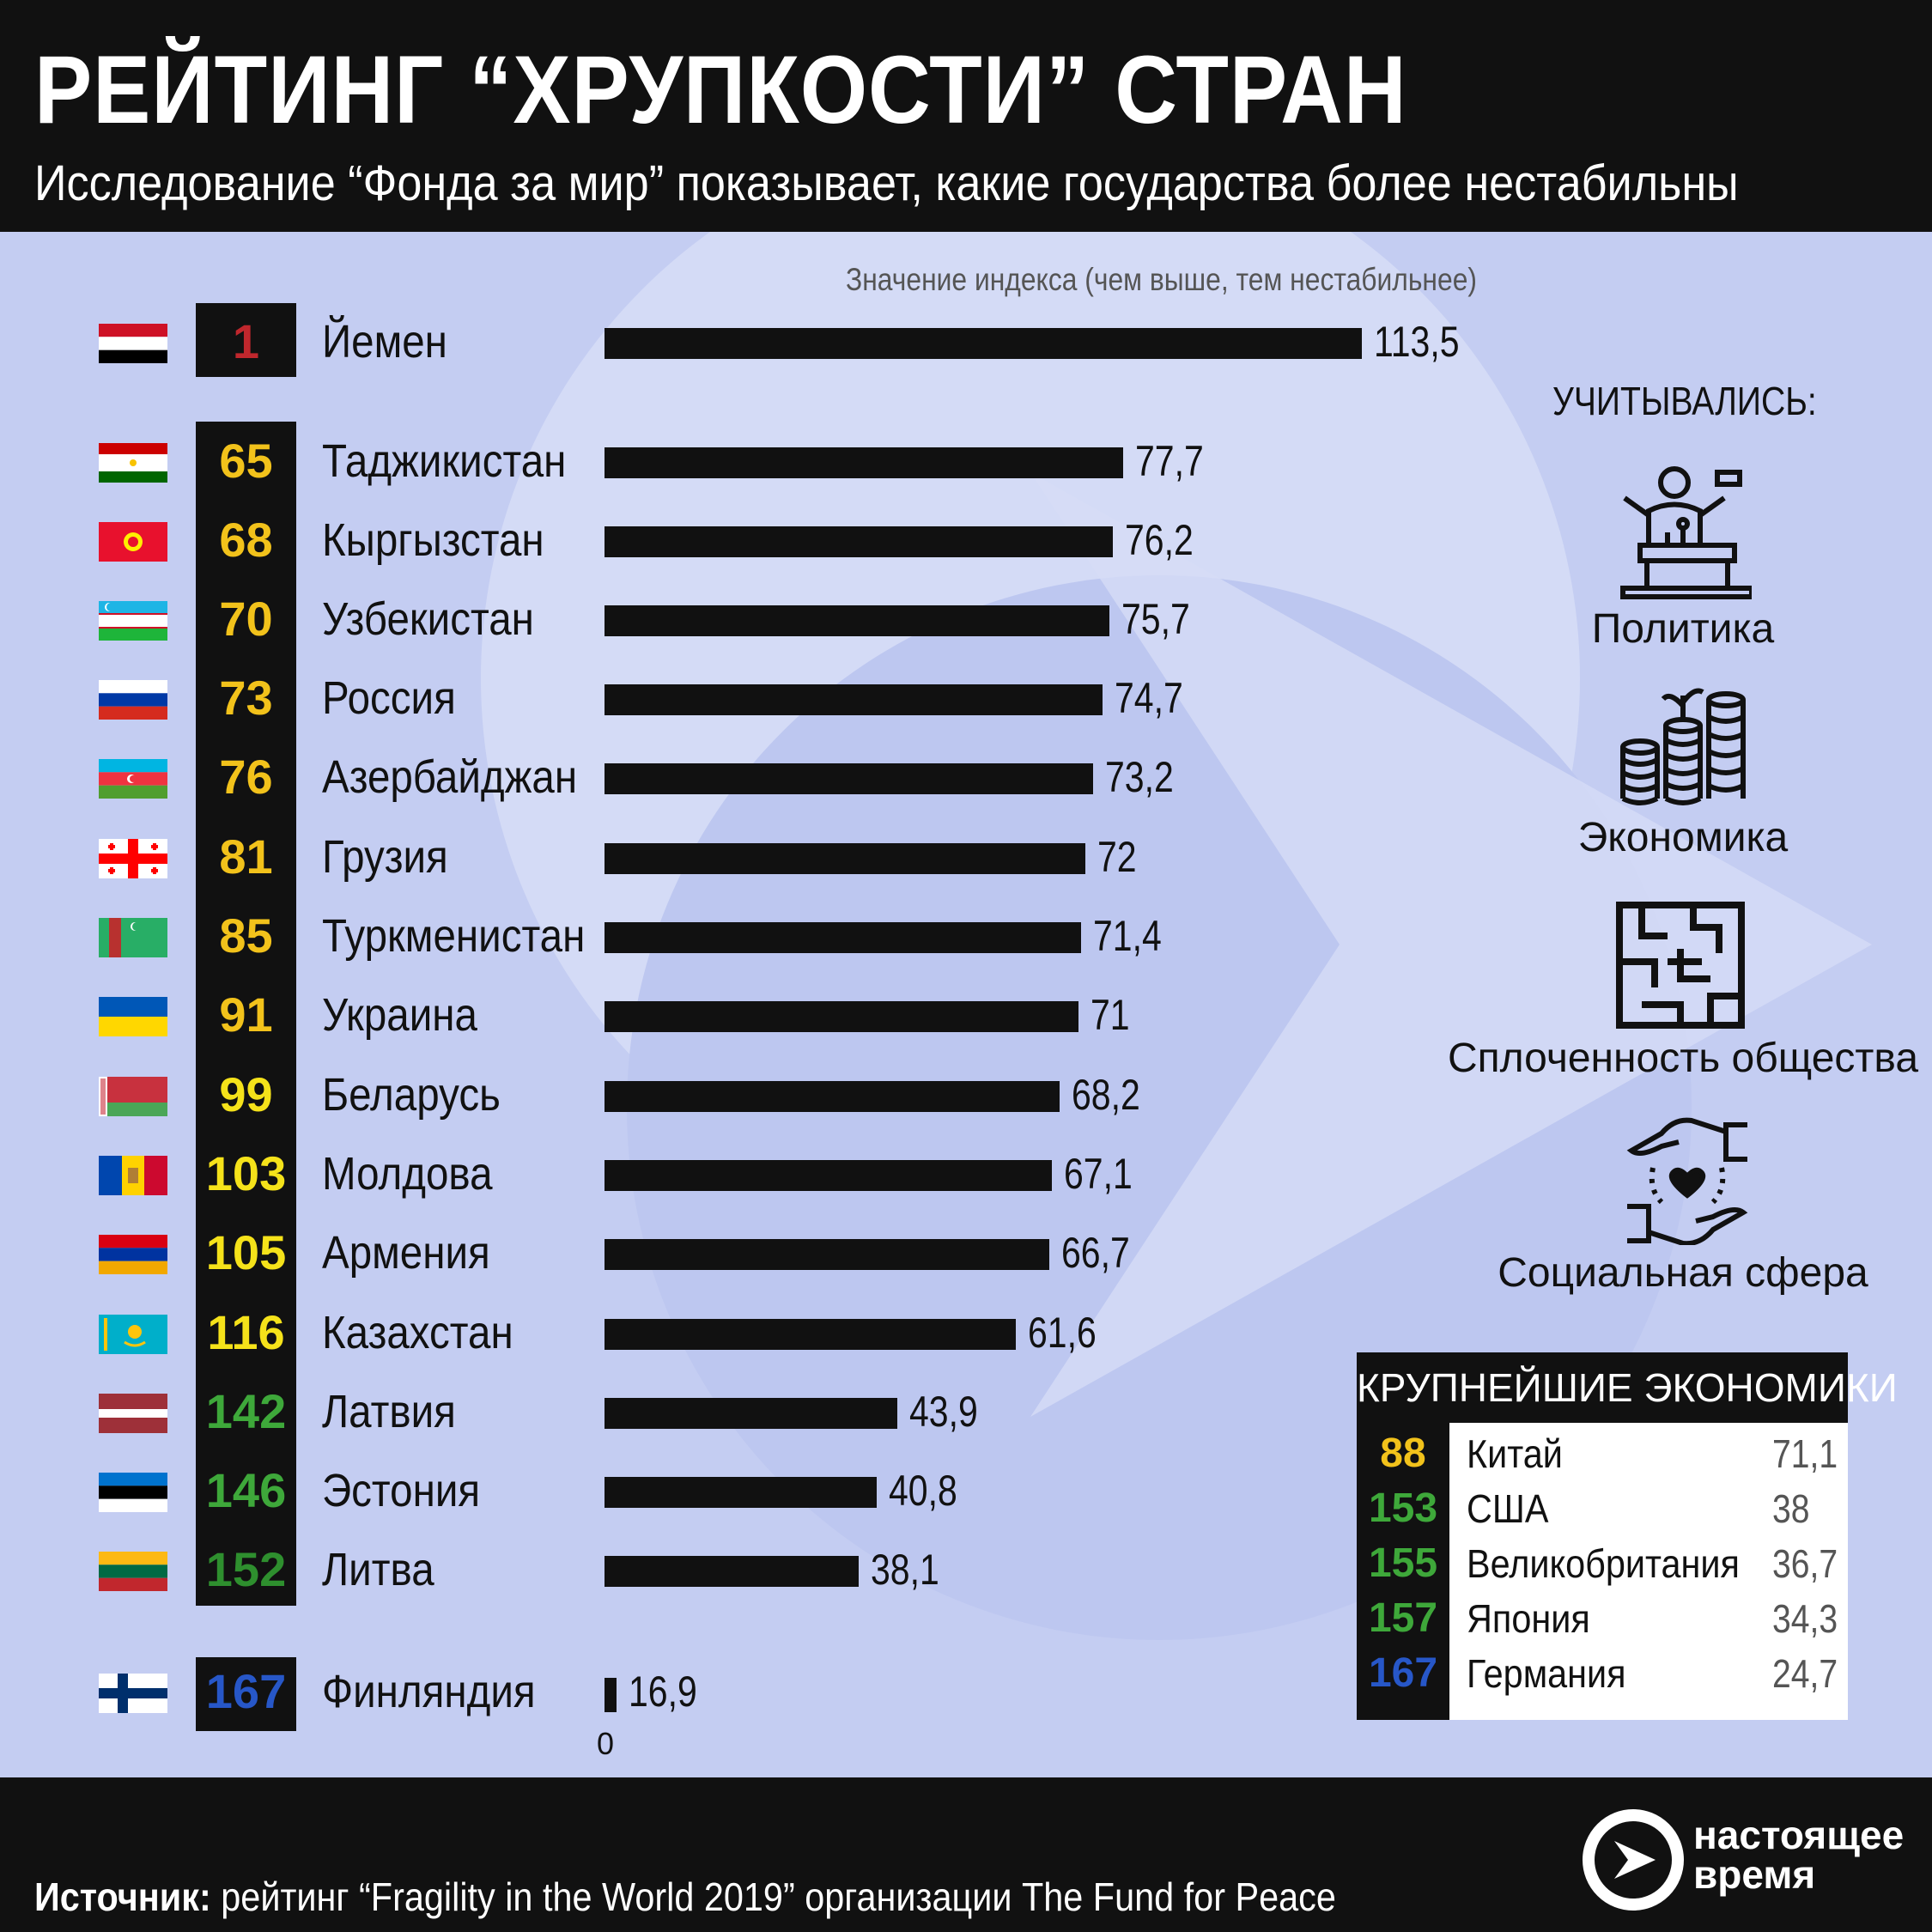 This screenshot has height=1932, width=1932. Describe the element at coordinates (389, 1411) in the screenshot. I see `country-label: Латвия` at that location.